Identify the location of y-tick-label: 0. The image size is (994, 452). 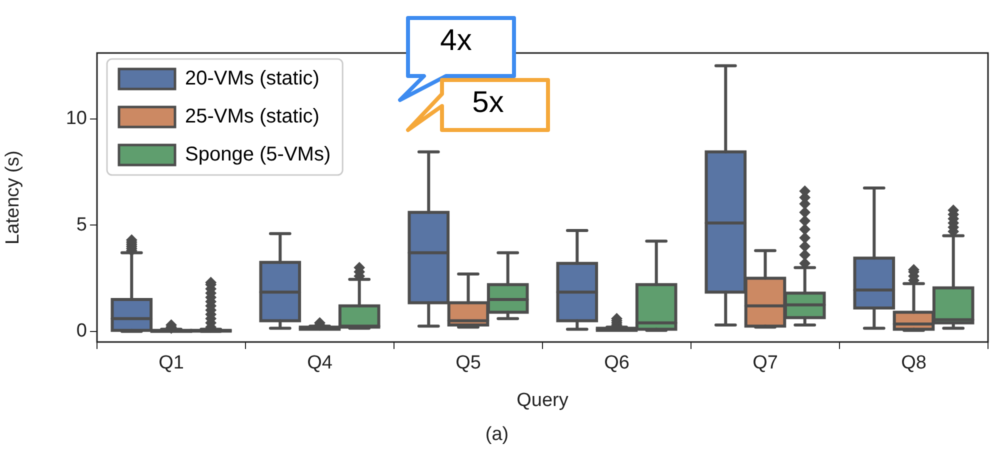
(81, 331).